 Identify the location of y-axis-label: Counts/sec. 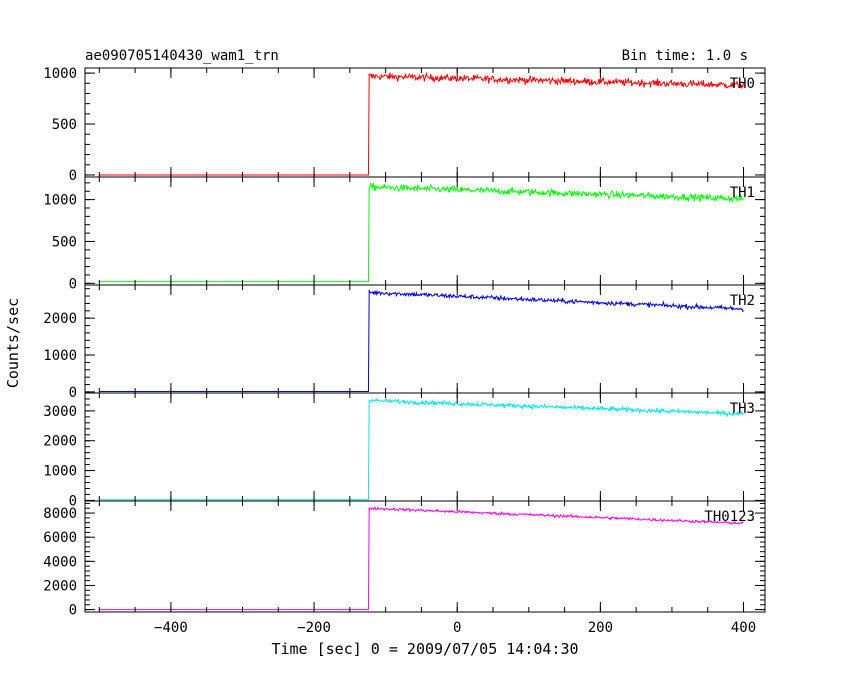
(13, 343).